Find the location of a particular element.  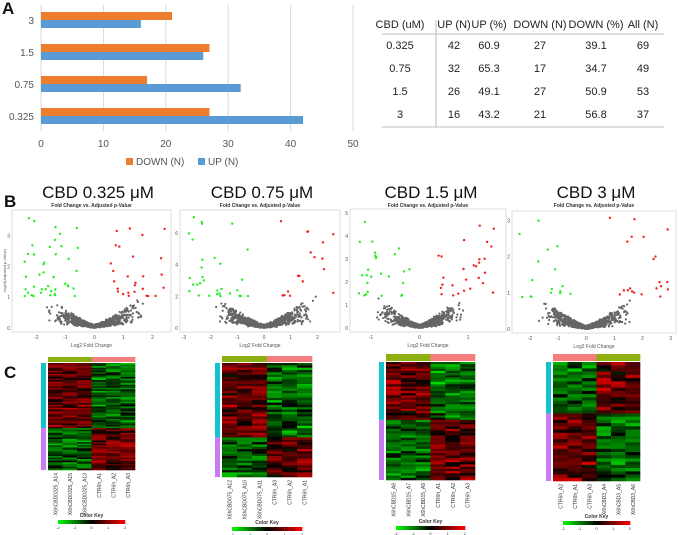

table-cell: 16 is located at coordinates (454, 115).